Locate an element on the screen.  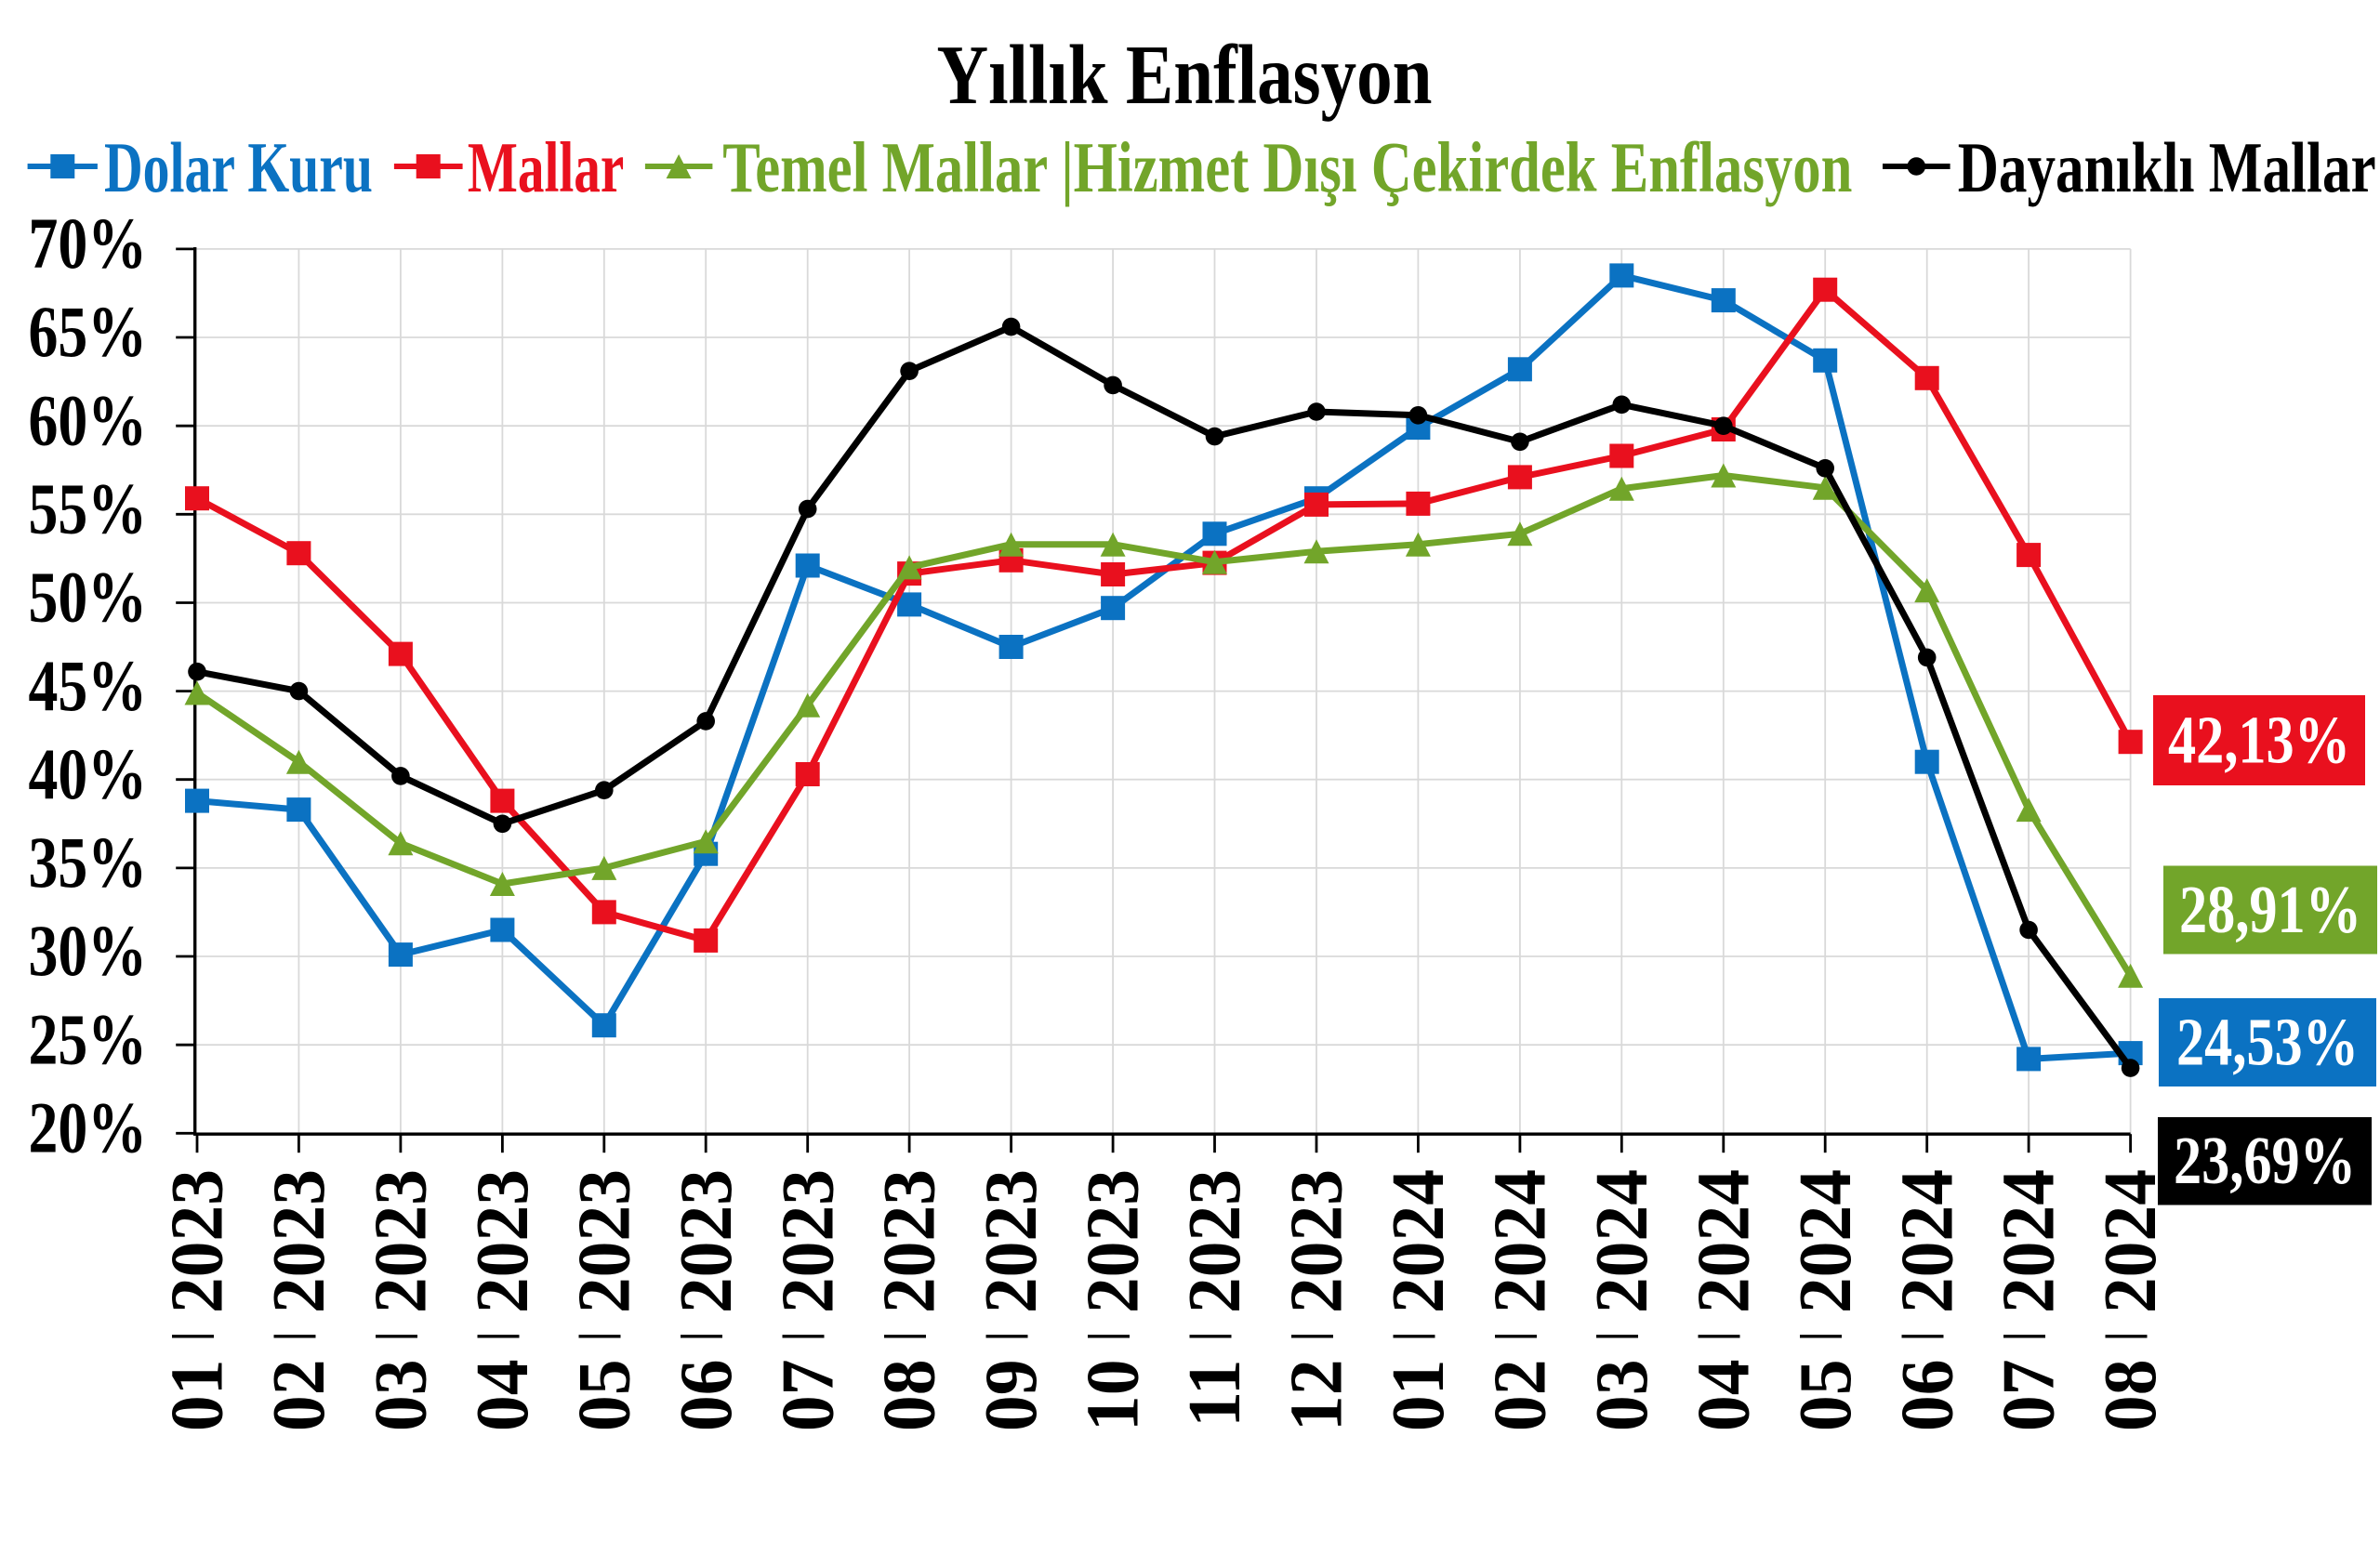
svg-text: 11 | 2023 is located at coordinates (1215, 1298).